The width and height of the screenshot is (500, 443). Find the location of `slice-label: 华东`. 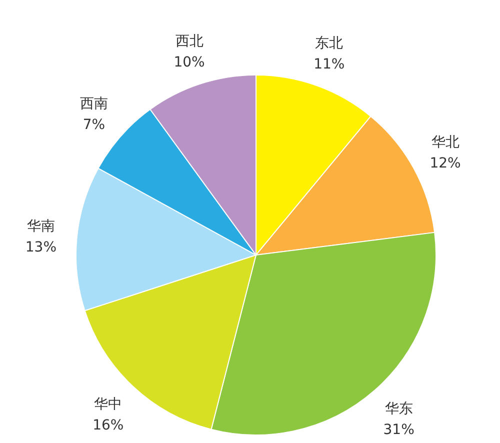

slice-label: 华东 is located at coordinates (398, 408).